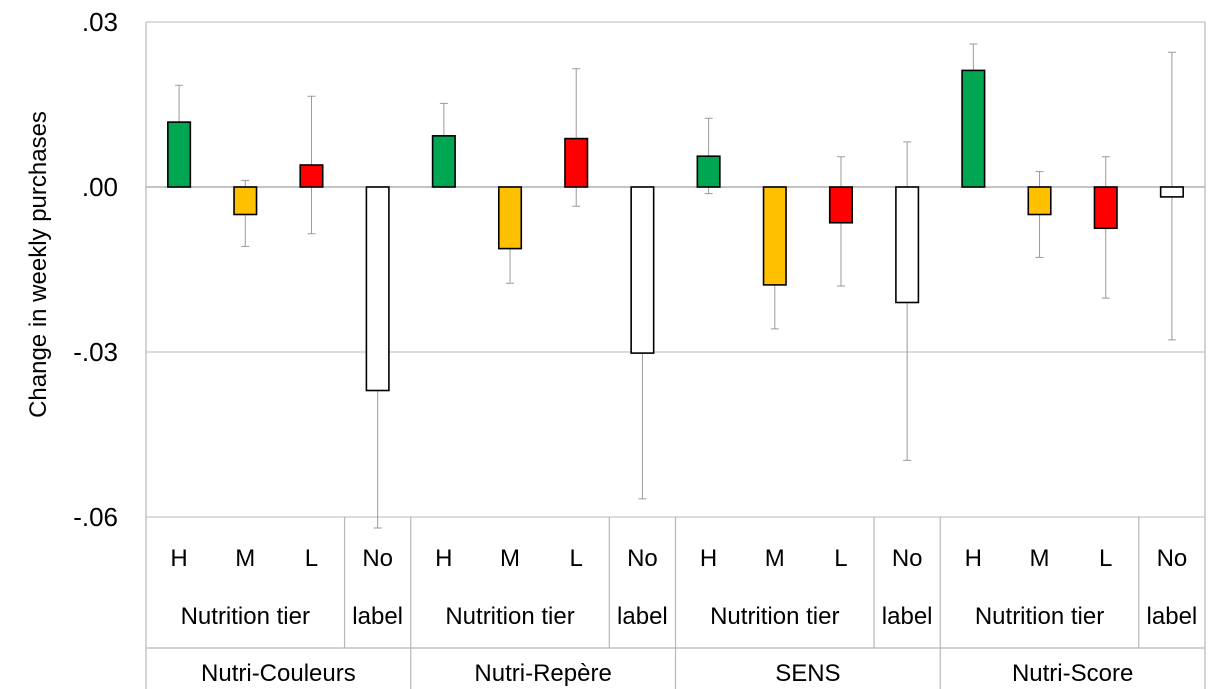 The width and height of the screenshot is (1212, 689). Describe the element at coordinates (278, 673) in the screenshot. I see `group-label: Nutri-Couleurs` at that location.